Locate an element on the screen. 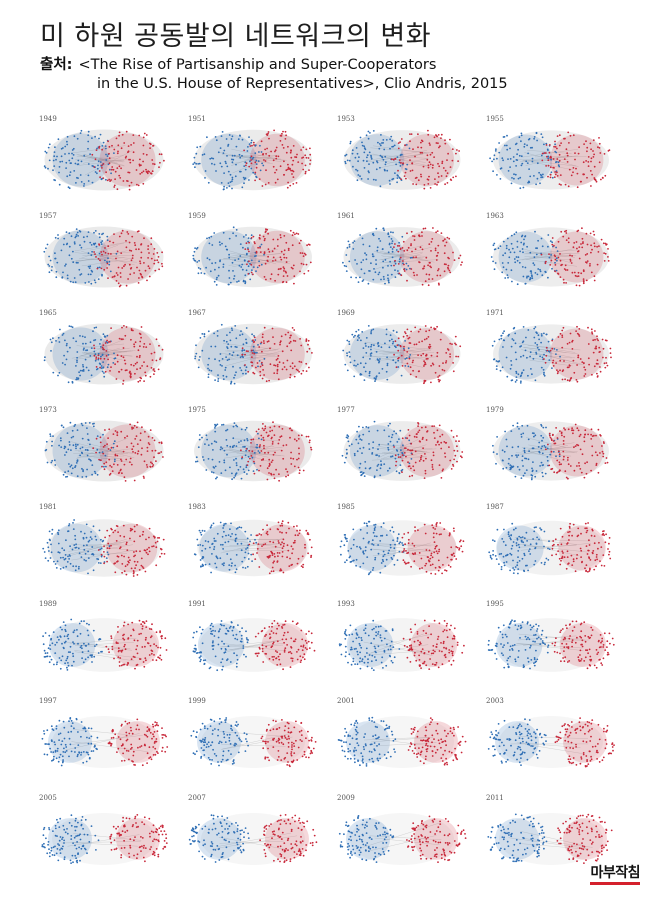  republican-cluster is located at coordinates (277, 160).